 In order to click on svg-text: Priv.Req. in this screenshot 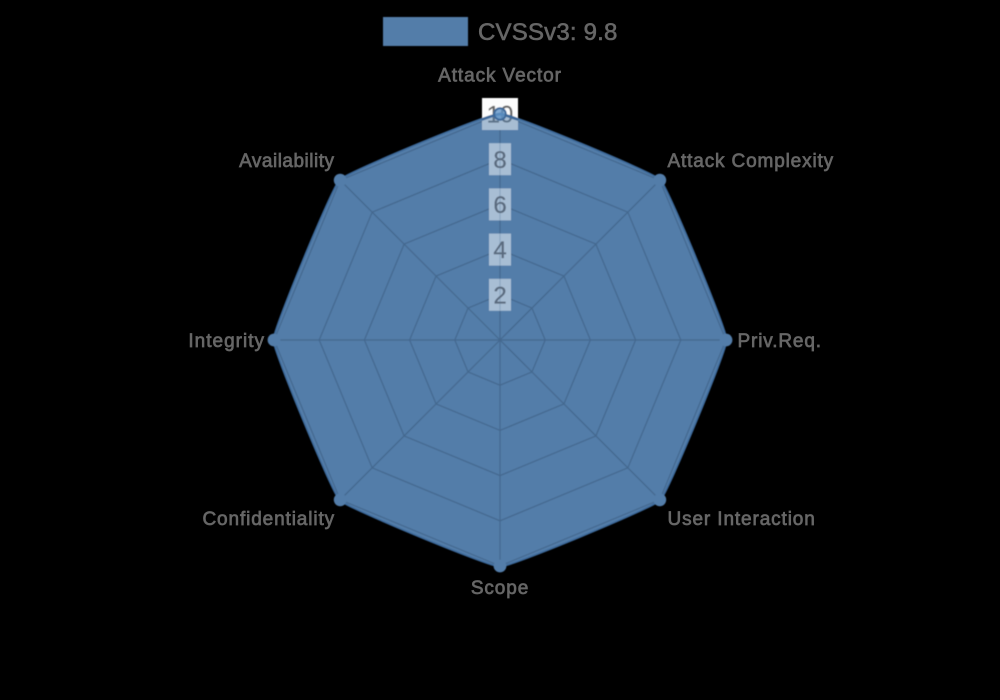, I will do `click(780, 341)`.